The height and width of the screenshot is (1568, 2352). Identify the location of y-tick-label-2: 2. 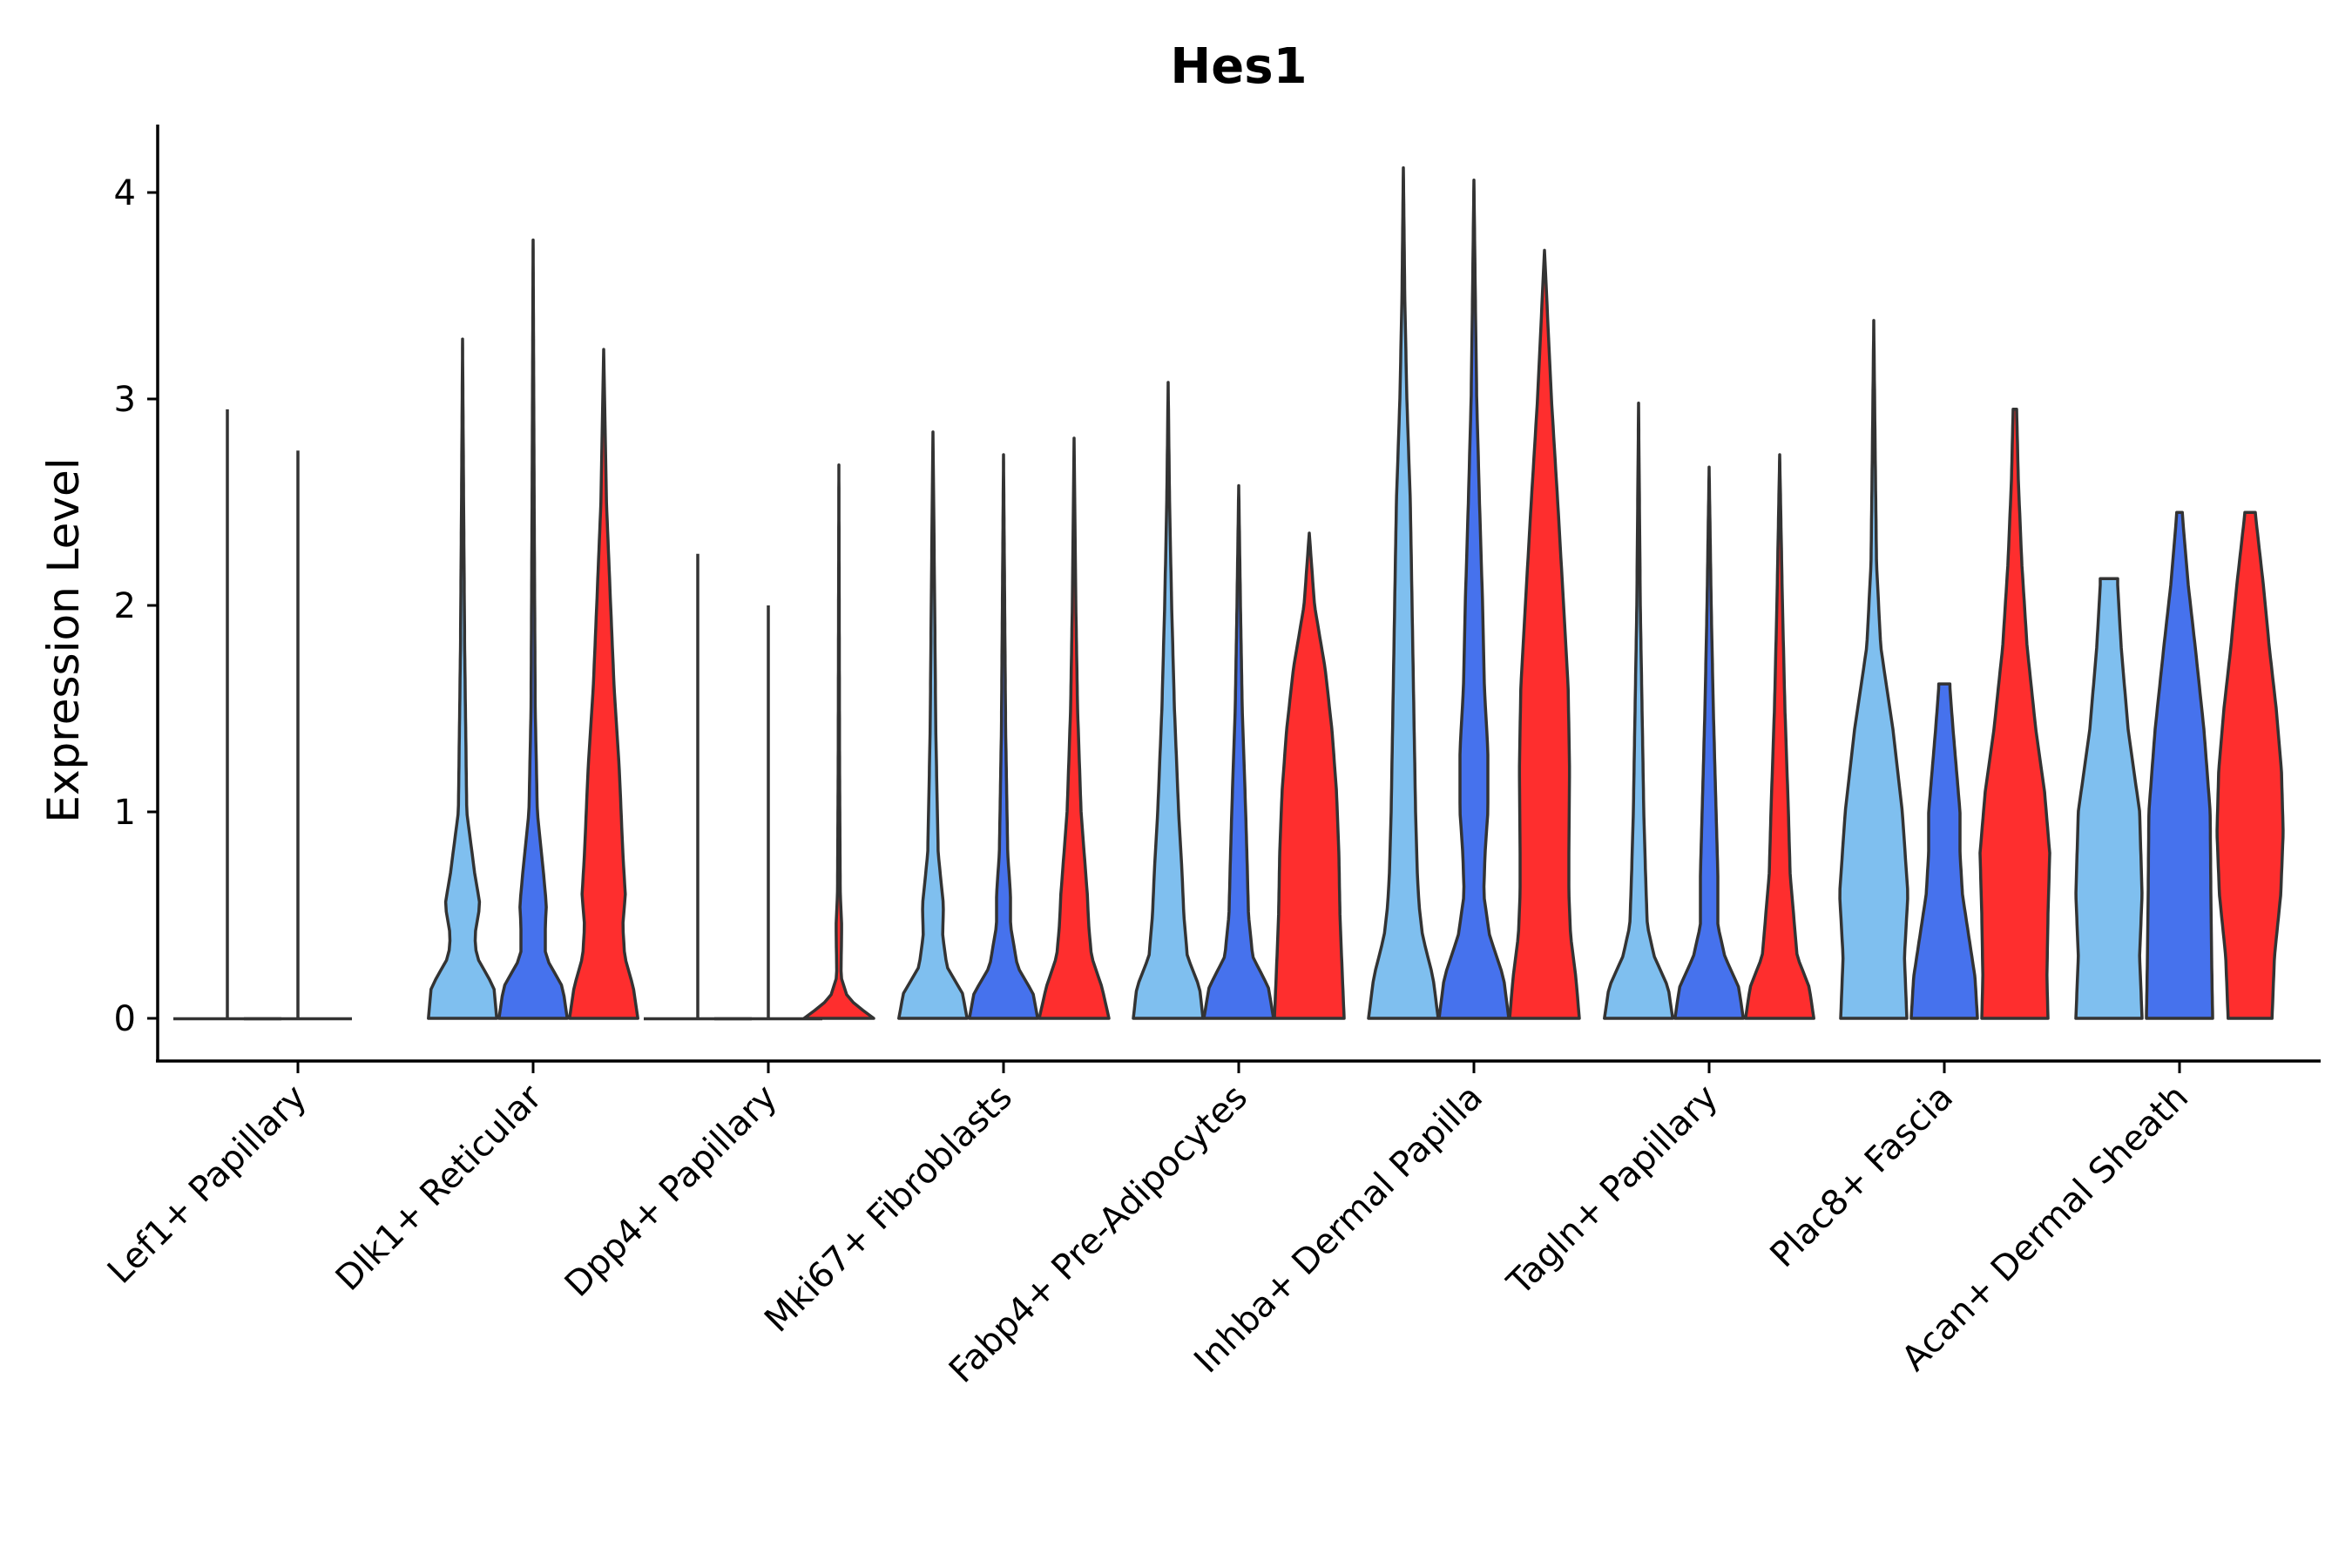
(125, 606).